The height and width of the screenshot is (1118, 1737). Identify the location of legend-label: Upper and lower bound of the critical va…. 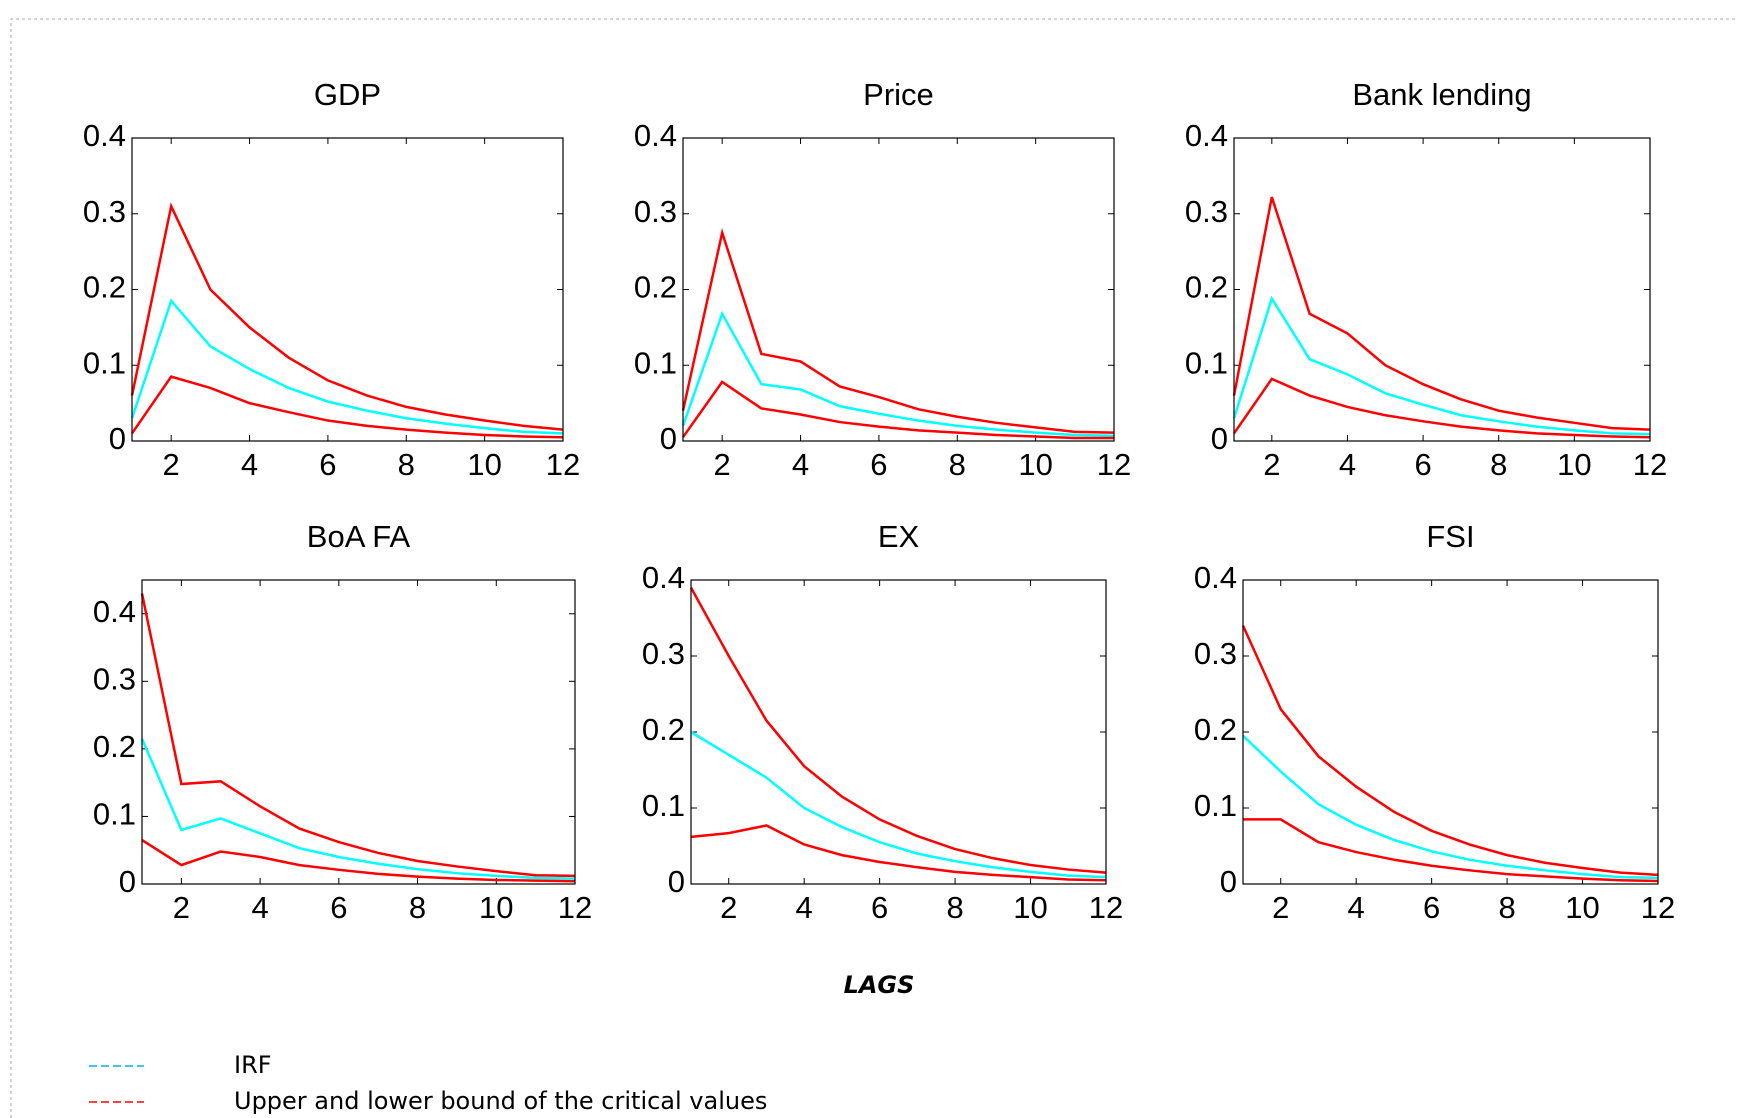
(500, 1101).